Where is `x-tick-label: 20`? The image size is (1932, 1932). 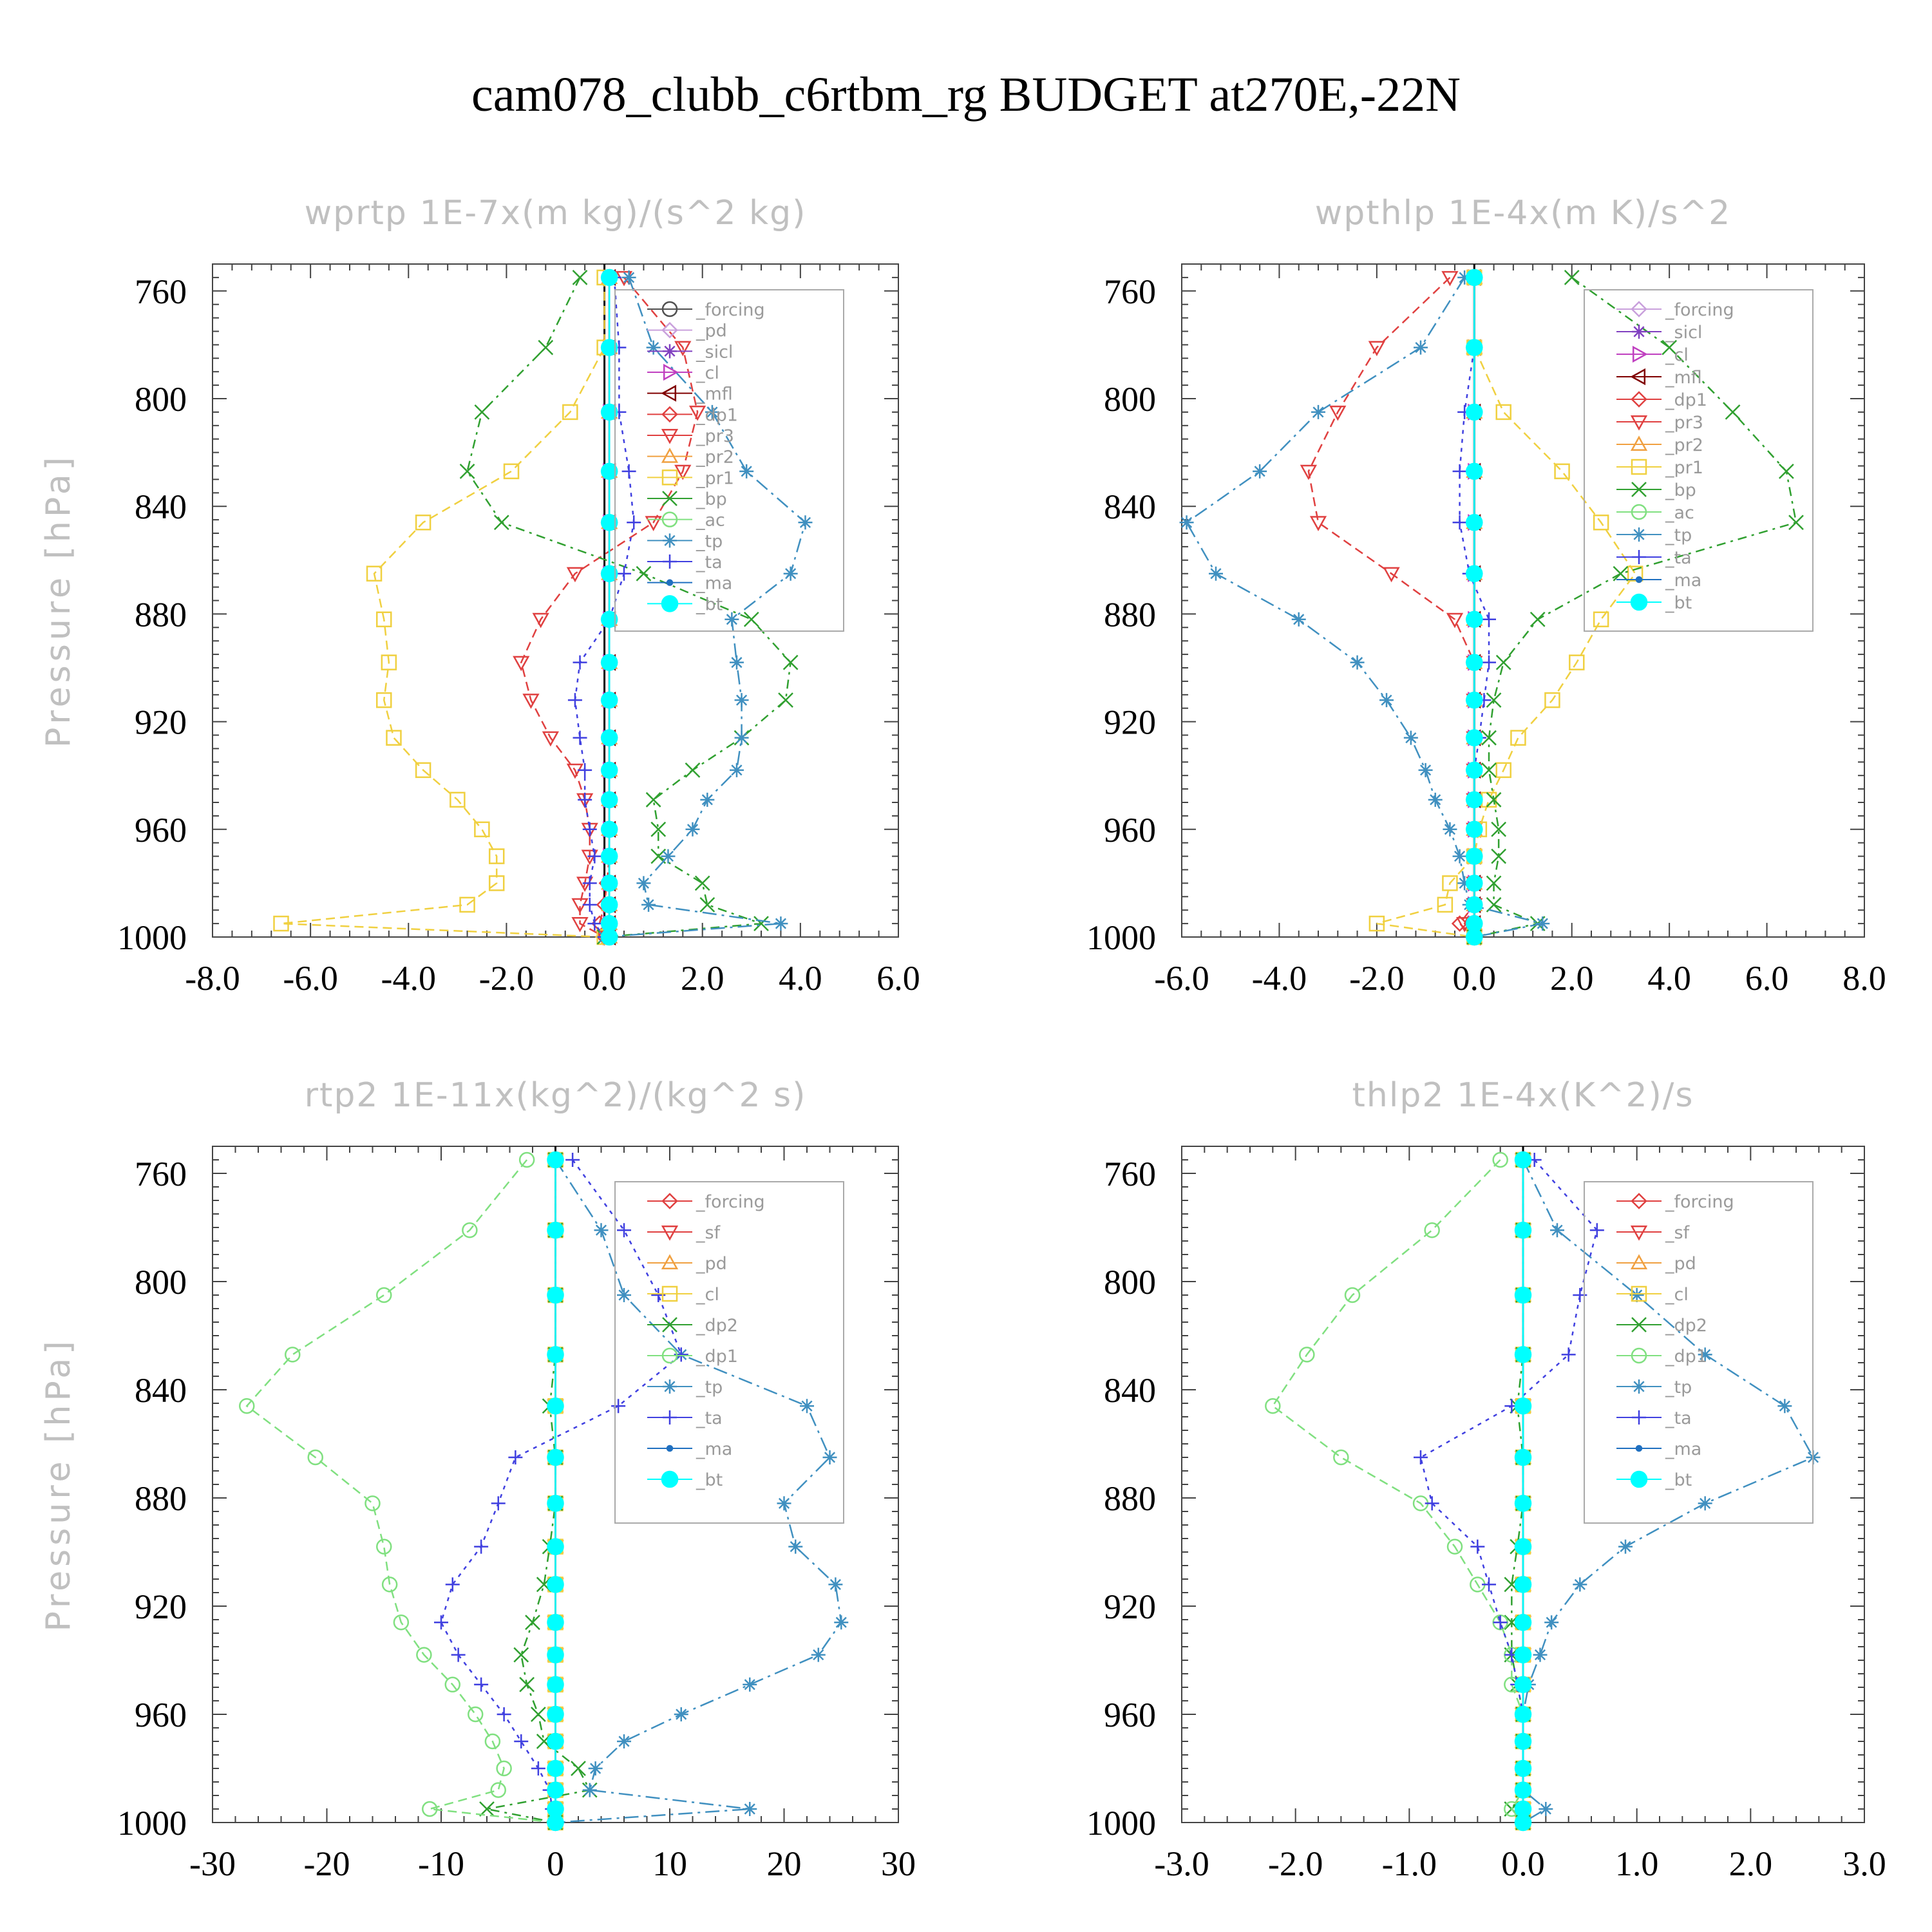 x-tick-label: 20 is located at coordinates (784, 1863).